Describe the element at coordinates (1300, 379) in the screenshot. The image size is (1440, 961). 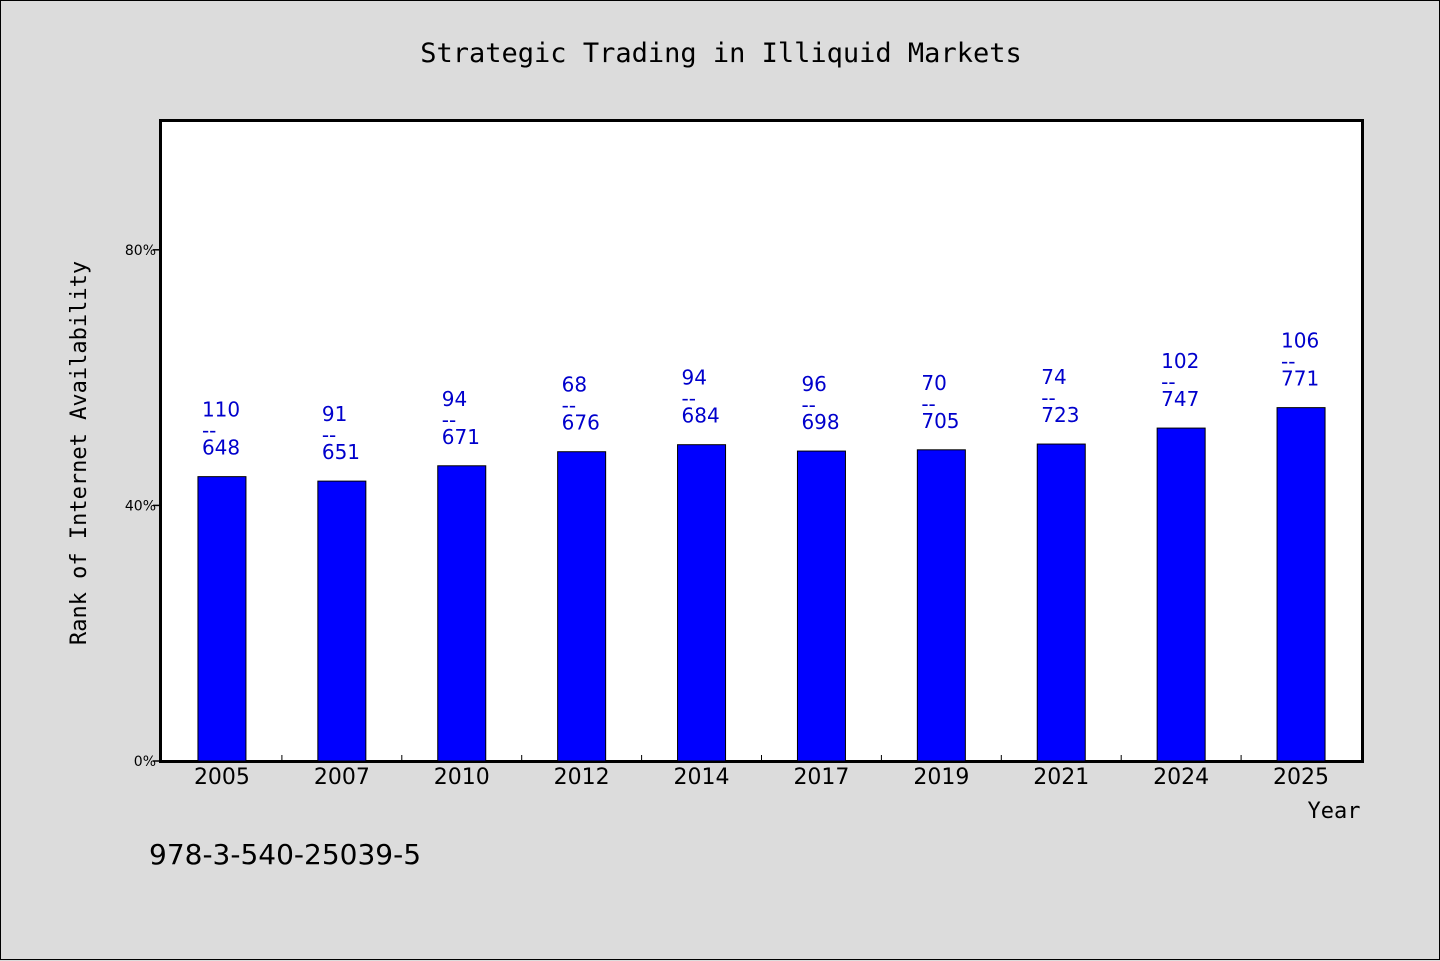
I see `data-label-bottom: 771` at that location.